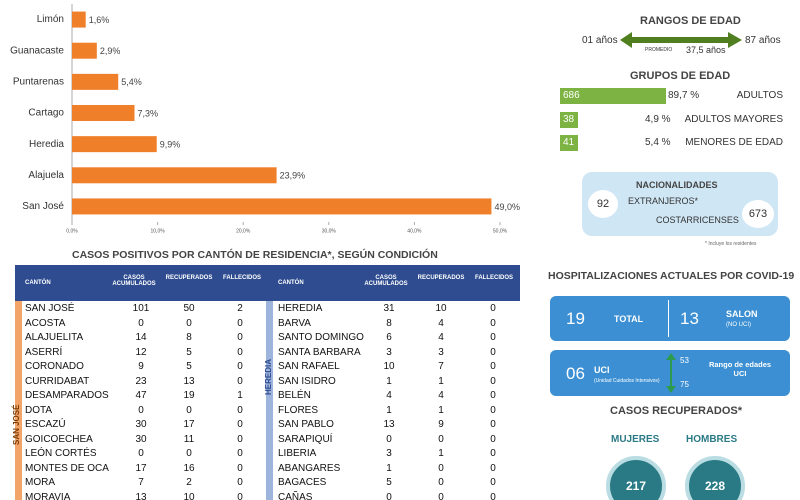  What do you see at coordinates (54, 366) in the screenshot?
I see `cell-name: CORONADO` at bounding box center [54, 366].